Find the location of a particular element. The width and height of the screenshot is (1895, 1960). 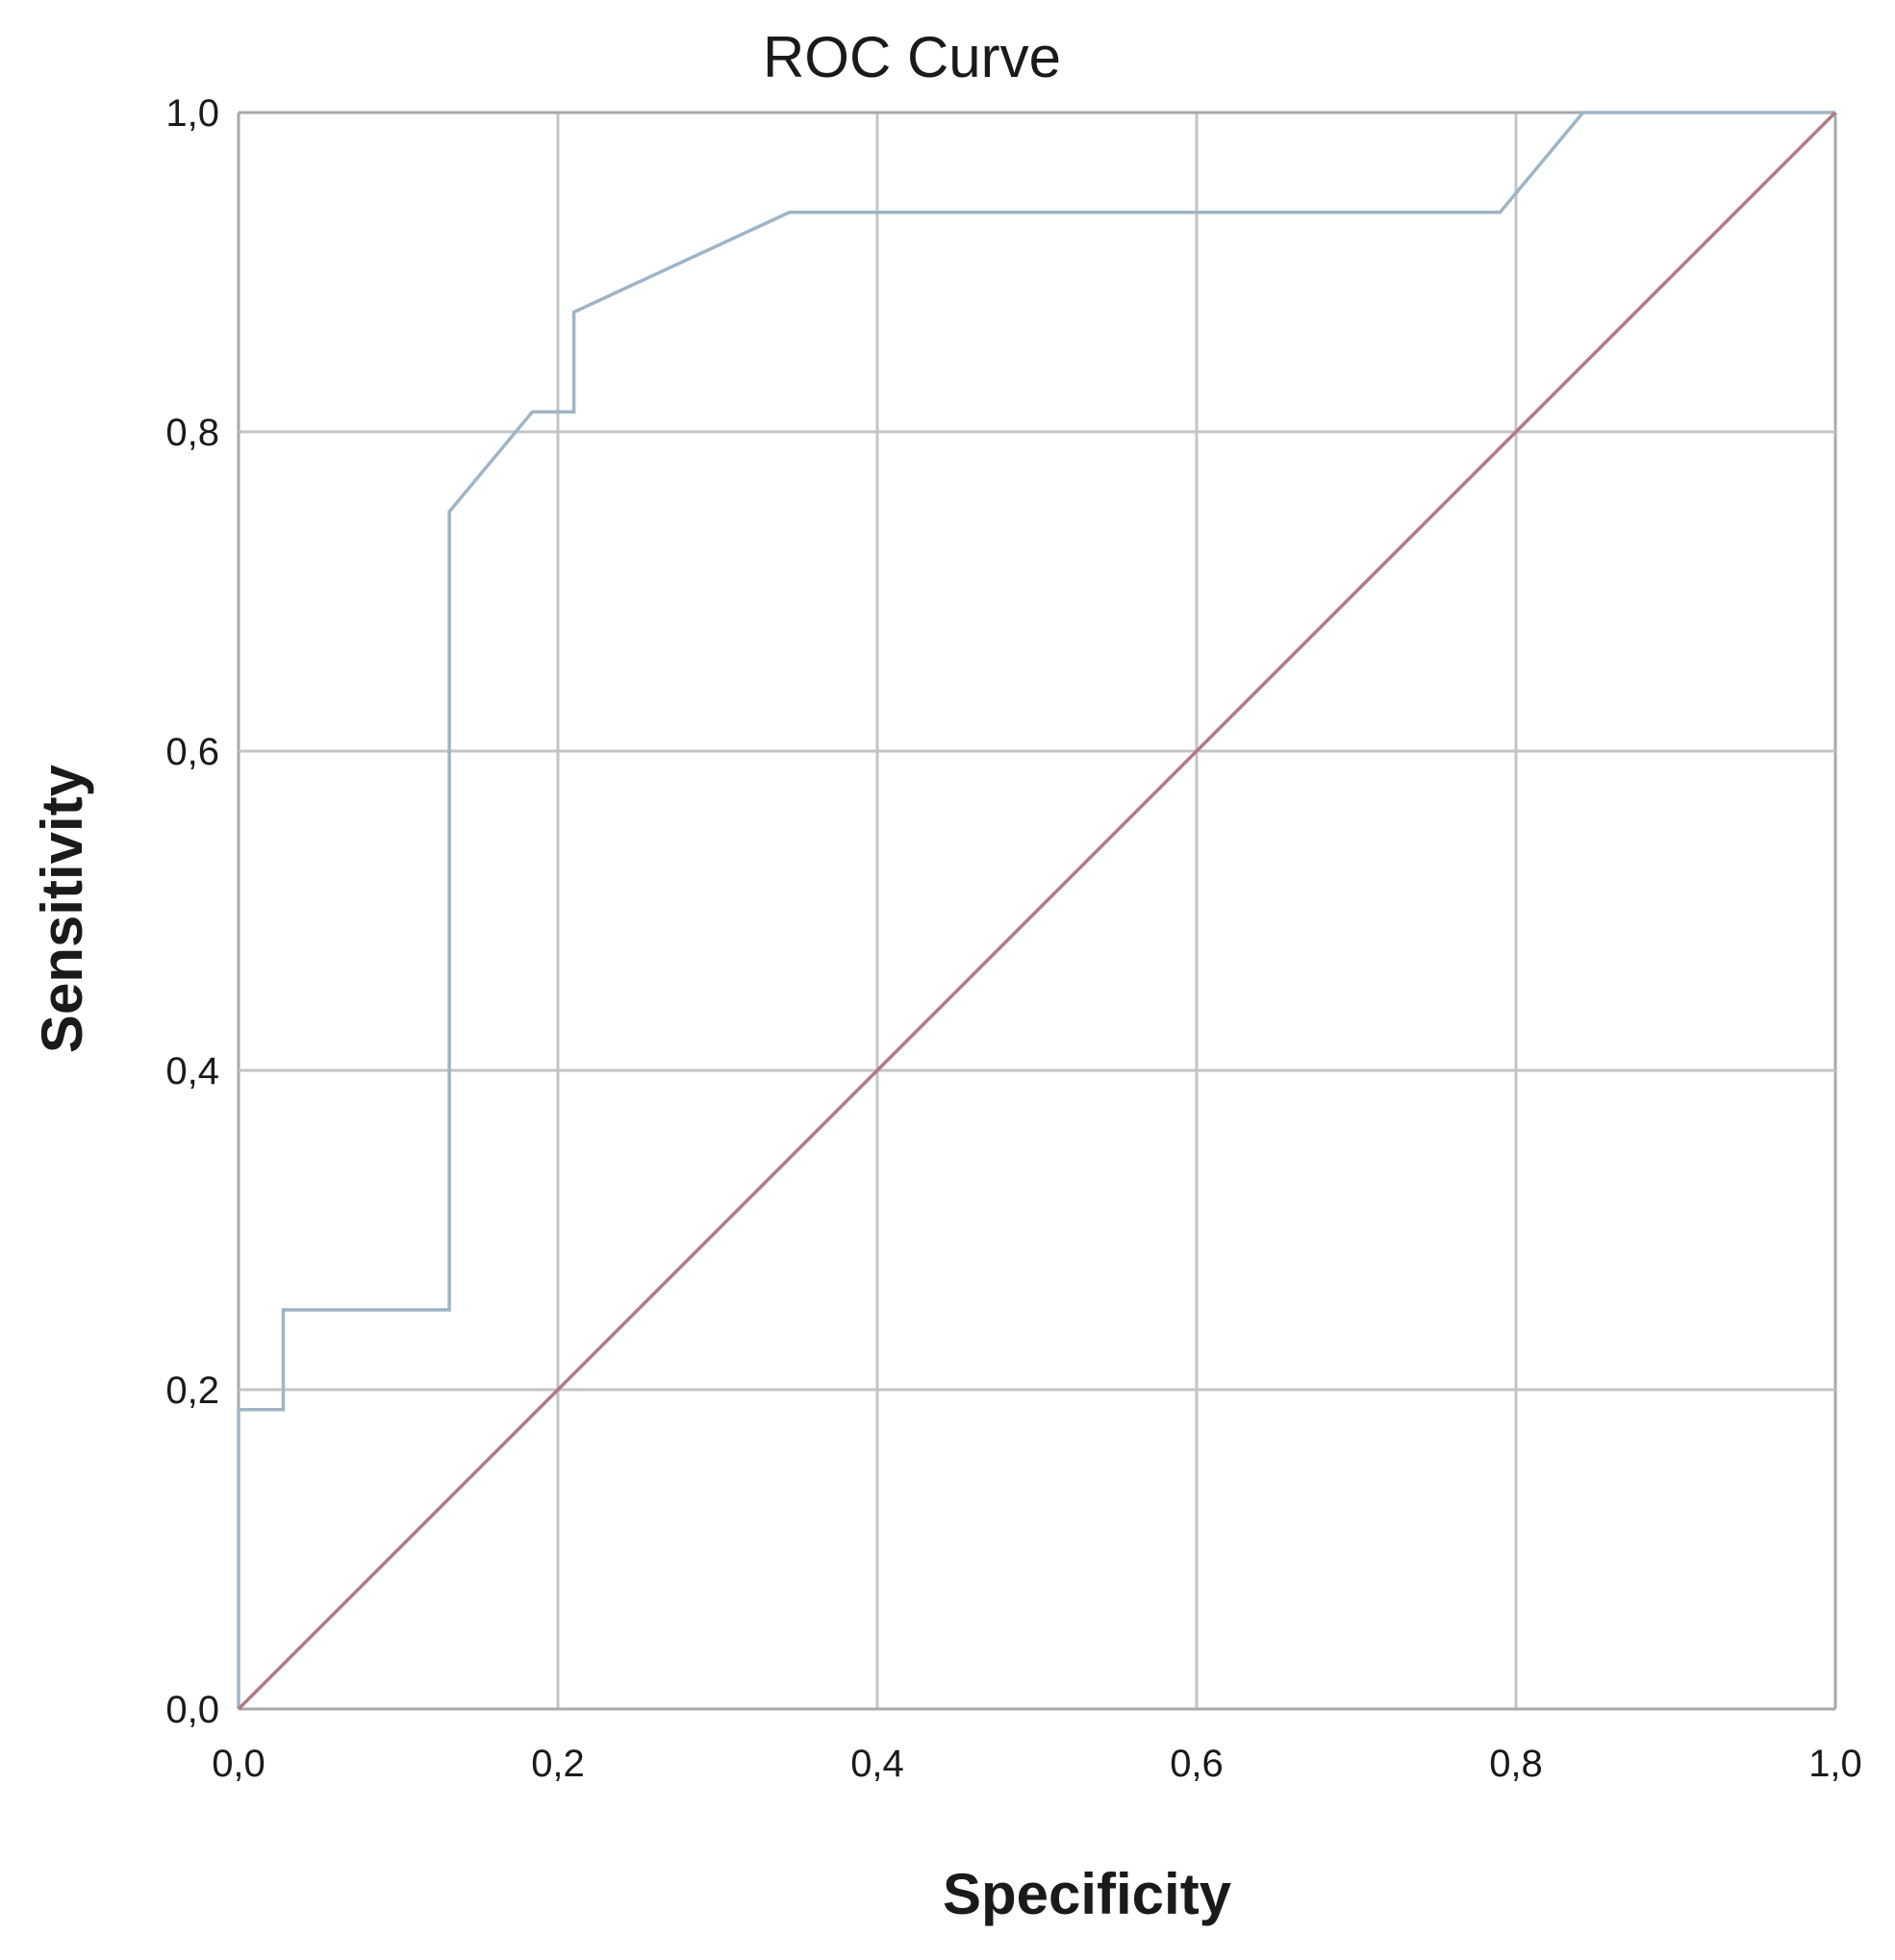

x-tick-label: 0,0 is located at coordinates (239, 1764).